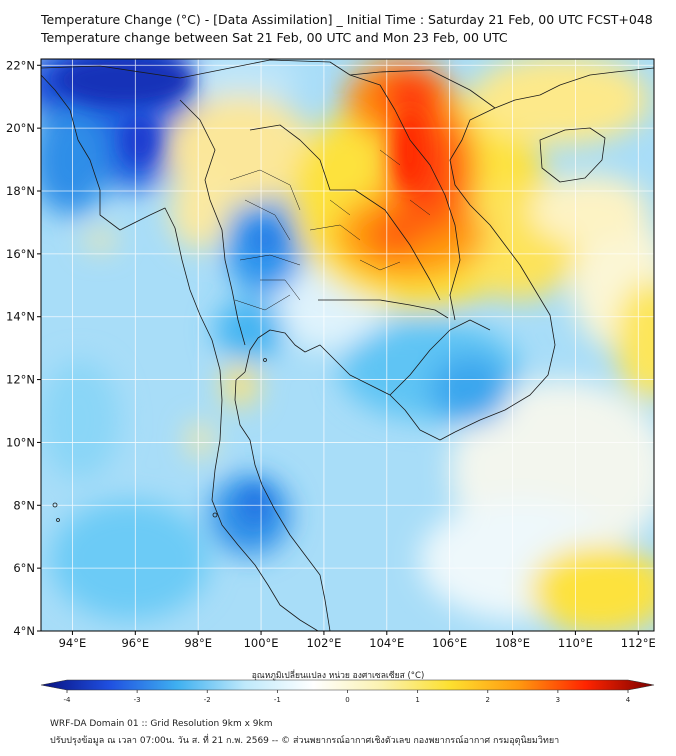 This screenshot has width=676, height=756. I want to click on thai-myanmar-border, so click(212, 222).